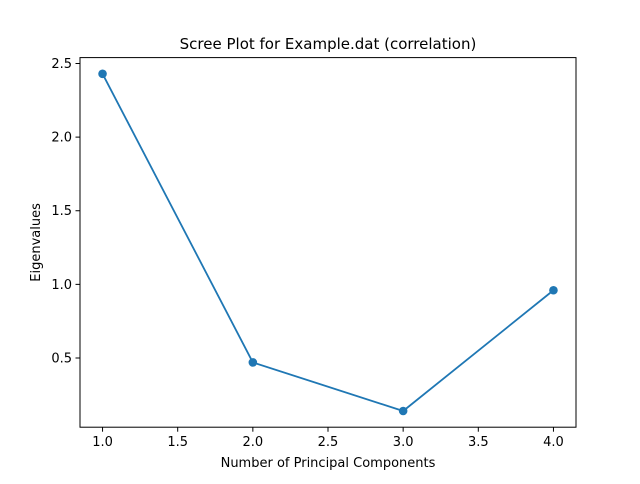 Image resolution: width=640 pixels, height=484 pixels. What do you see at coordinates (61, 64) in the screenshot?
I see `y-tick-label: 2.5` at bounding box center [61, 64].